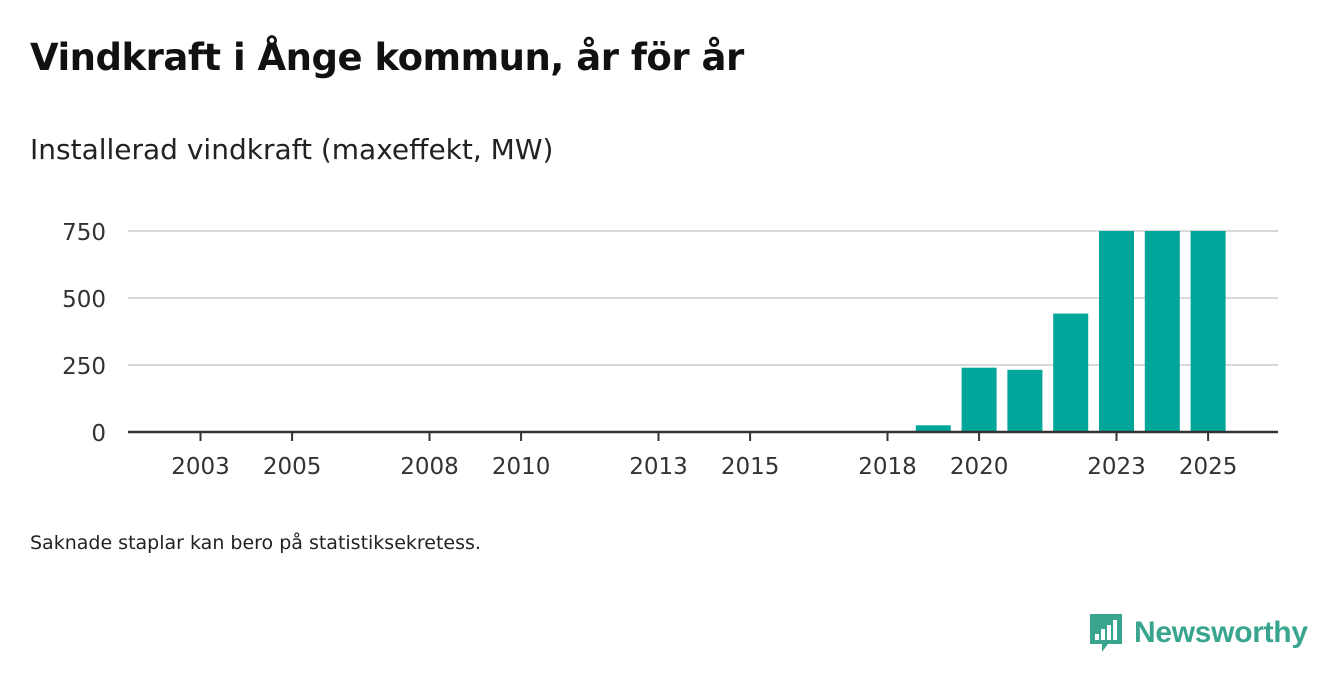  What do you see at coordinates (1025, 400) in the screenshot?
I see `bar-2021` at bounding box center [1025, 400].